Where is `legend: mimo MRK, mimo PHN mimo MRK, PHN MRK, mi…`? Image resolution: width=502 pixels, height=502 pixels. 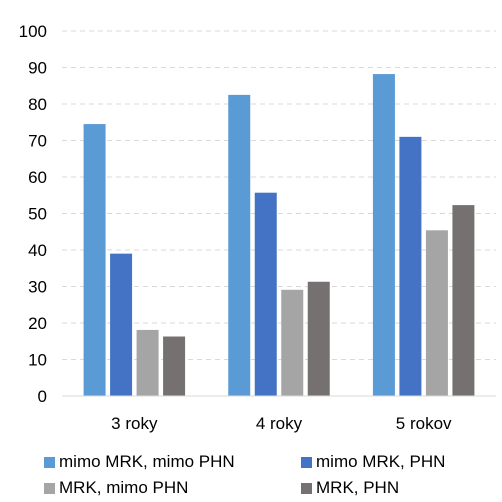
legend: mimo MRK, mimo PHN mimo MRK, PHN MRK, mi… is located at coordinates (251, 475).